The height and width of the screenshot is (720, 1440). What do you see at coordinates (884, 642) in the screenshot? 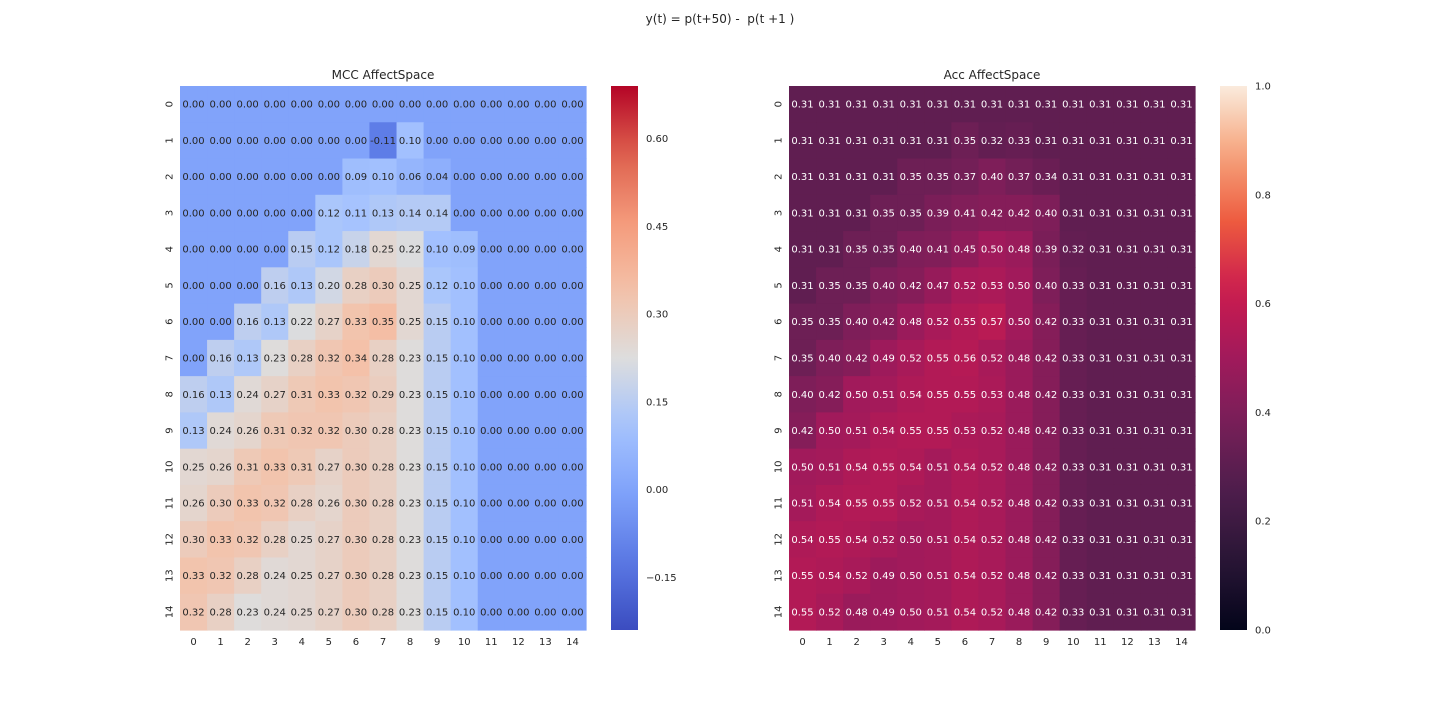
I see `x-tick-label: 3` at bounding box center [884, 642].